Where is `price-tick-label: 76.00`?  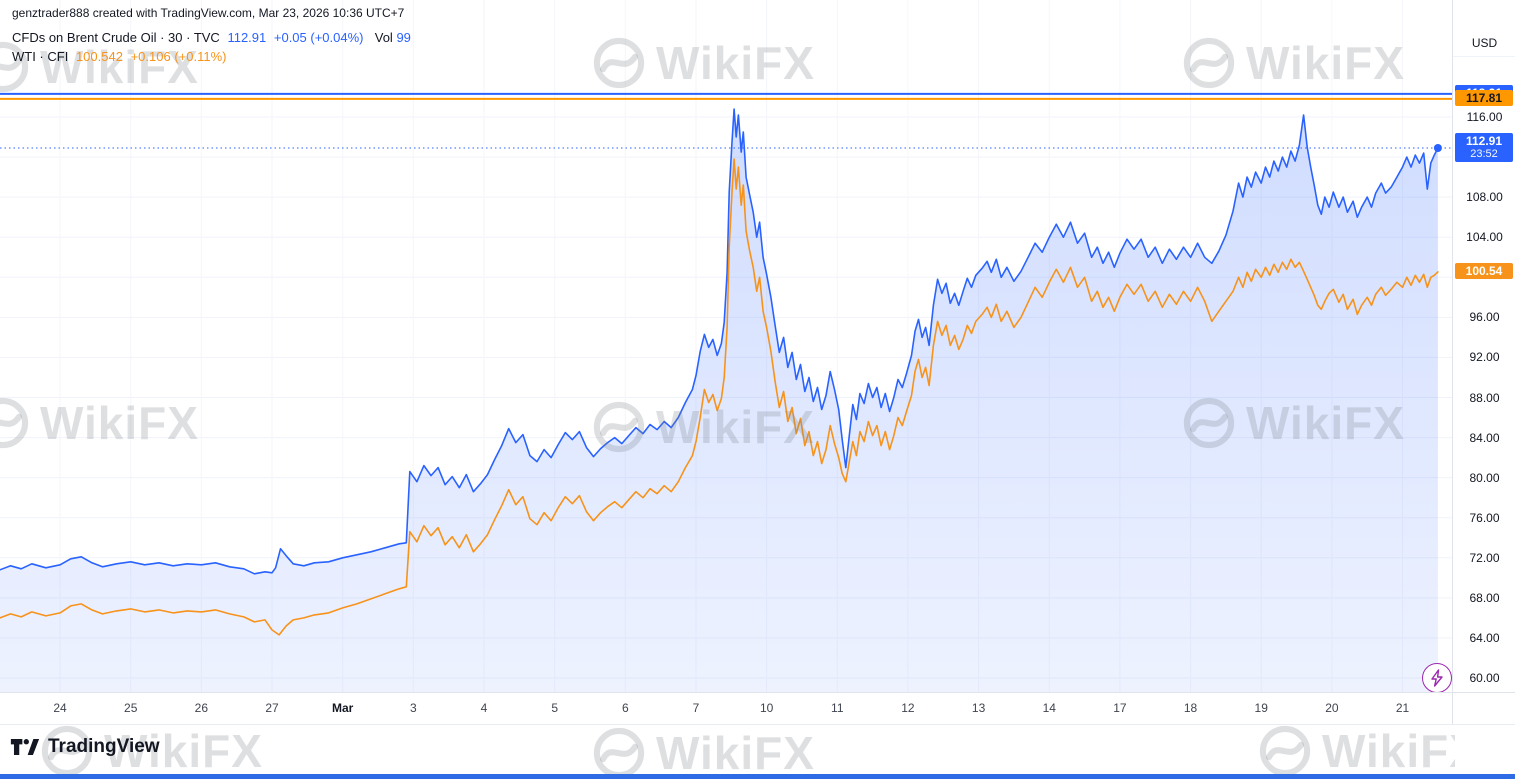 price-tick-label: 76.00 is located at coordinates (1484, 517).